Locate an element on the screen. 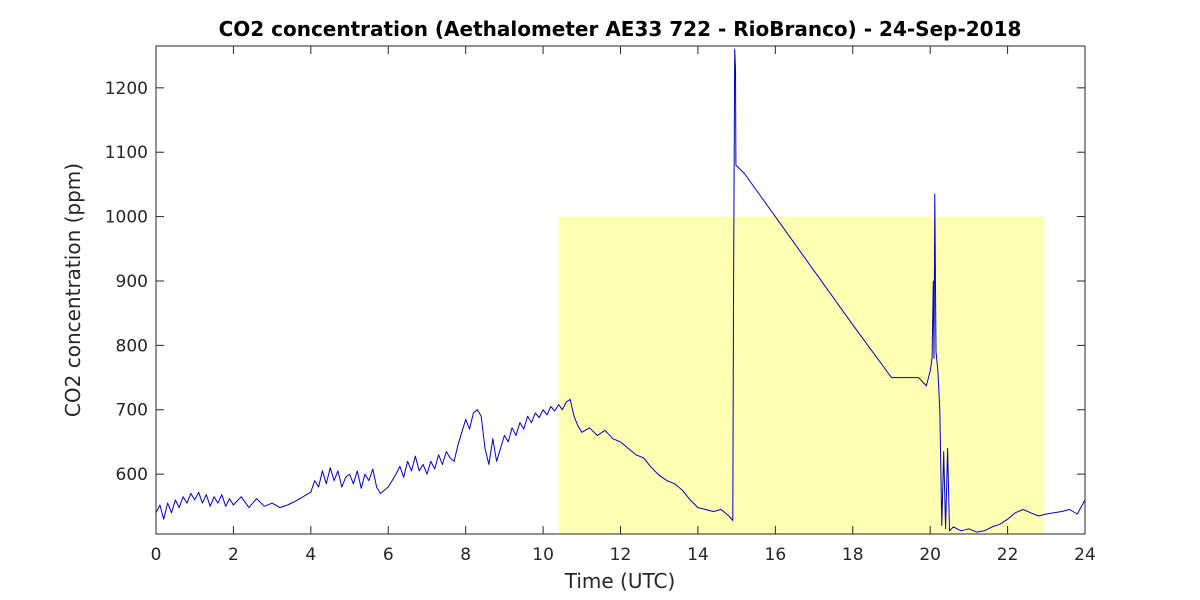  x-tick-label: 10 is located at coordinates (543, 555).